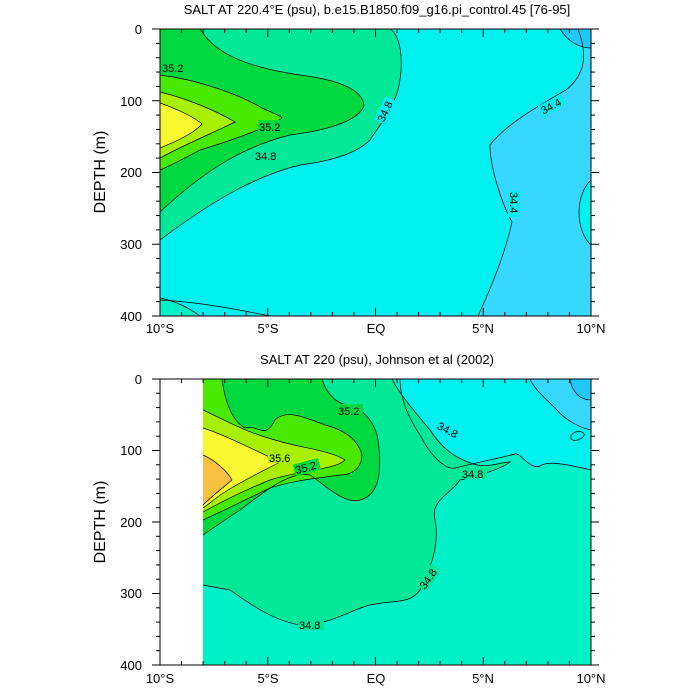 This screenshot has height=700, width=700. I want to click on bot-y-tick-100: 100, so click(131, 450).